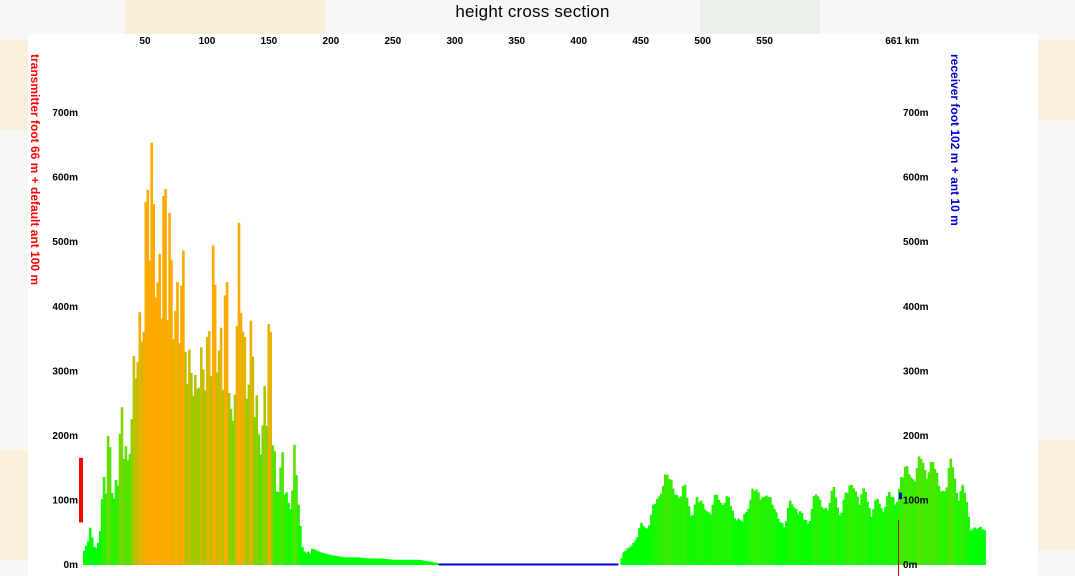  What do you see at coordinates (392, 41) in the screenshot?
I see `x-tick-label: 250` at bounding box center [392, 41].